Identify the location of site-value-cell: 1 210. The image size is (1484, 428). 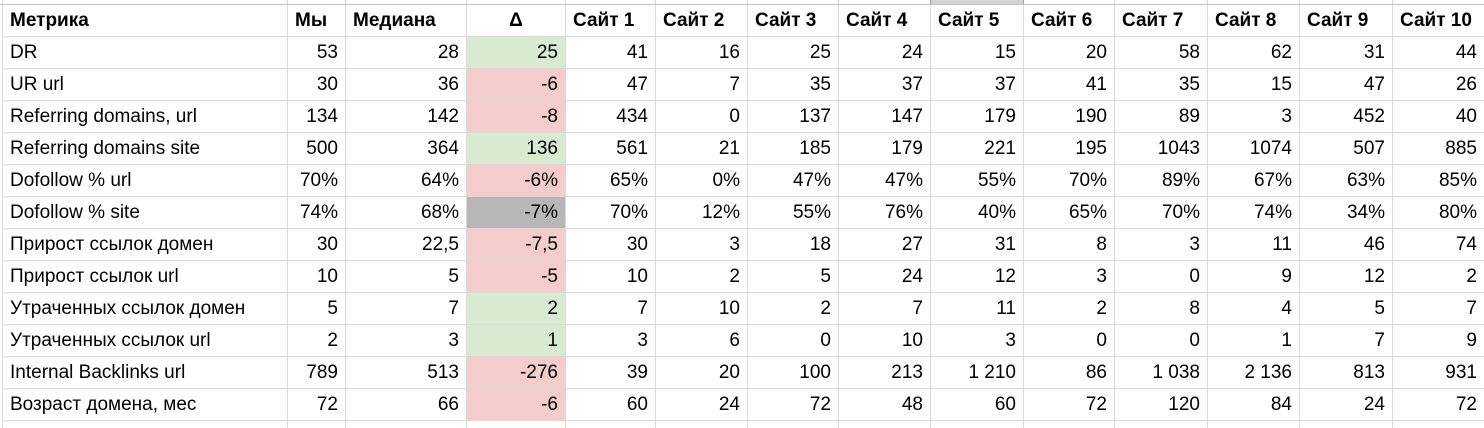
(977, 372).